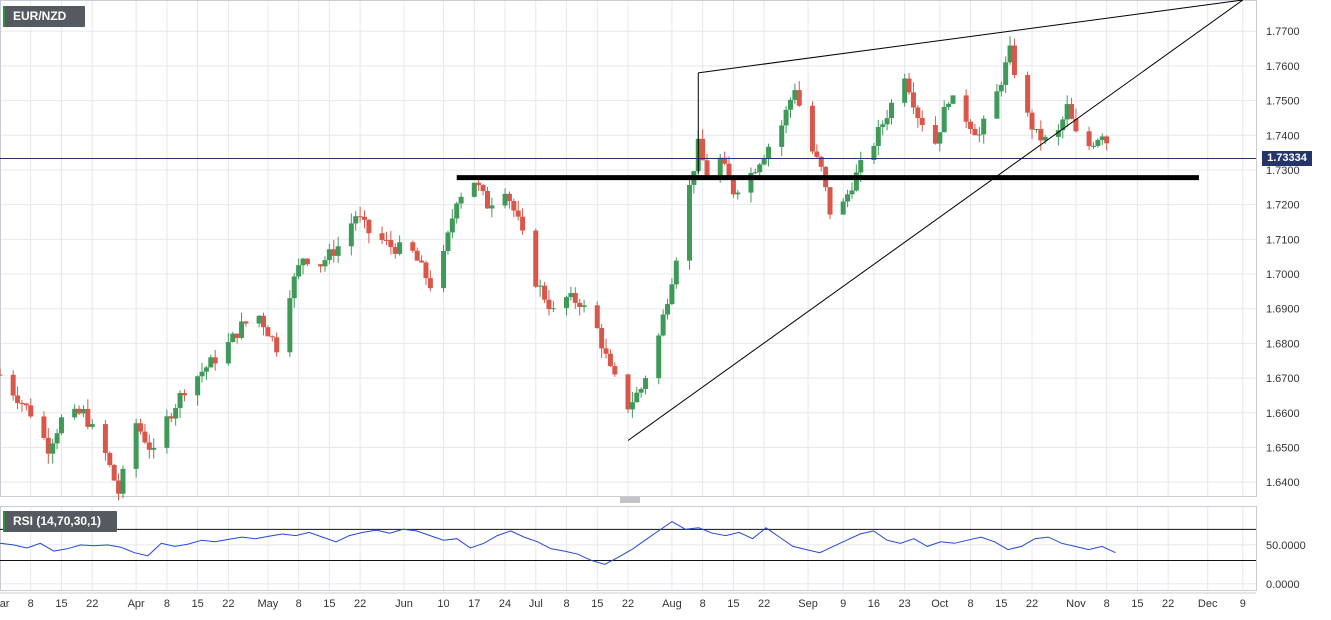 The width and height of the screenshot is (1331, 620). What do you see at coordinates (1076, 604) in the screenshot?
I see `x-tick-label: Nov` at bounding box center [1076, 604].